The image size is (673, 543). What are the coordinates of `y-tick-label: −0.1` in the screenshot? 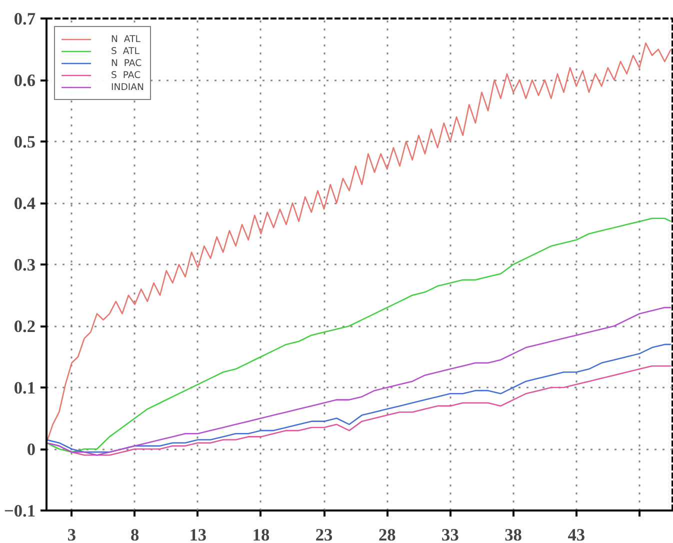 It's located at (20, 511).